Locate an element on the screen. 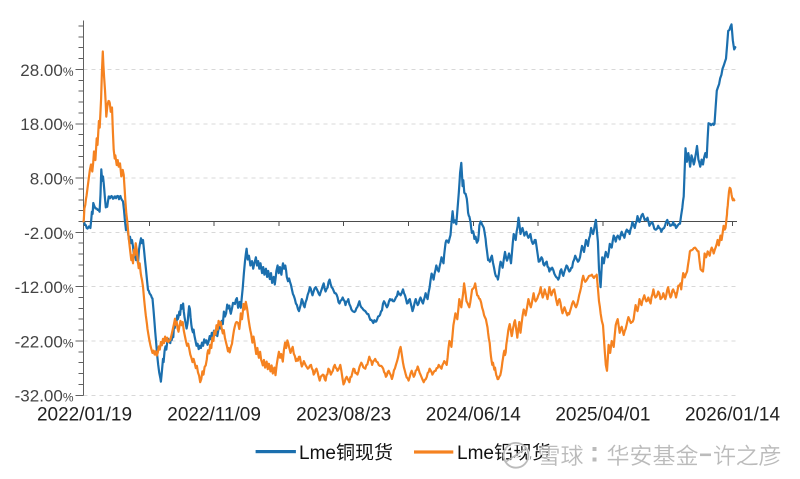 The image size is (800, 479). svg-text: -32.00% is located at coordinates (44, 396).